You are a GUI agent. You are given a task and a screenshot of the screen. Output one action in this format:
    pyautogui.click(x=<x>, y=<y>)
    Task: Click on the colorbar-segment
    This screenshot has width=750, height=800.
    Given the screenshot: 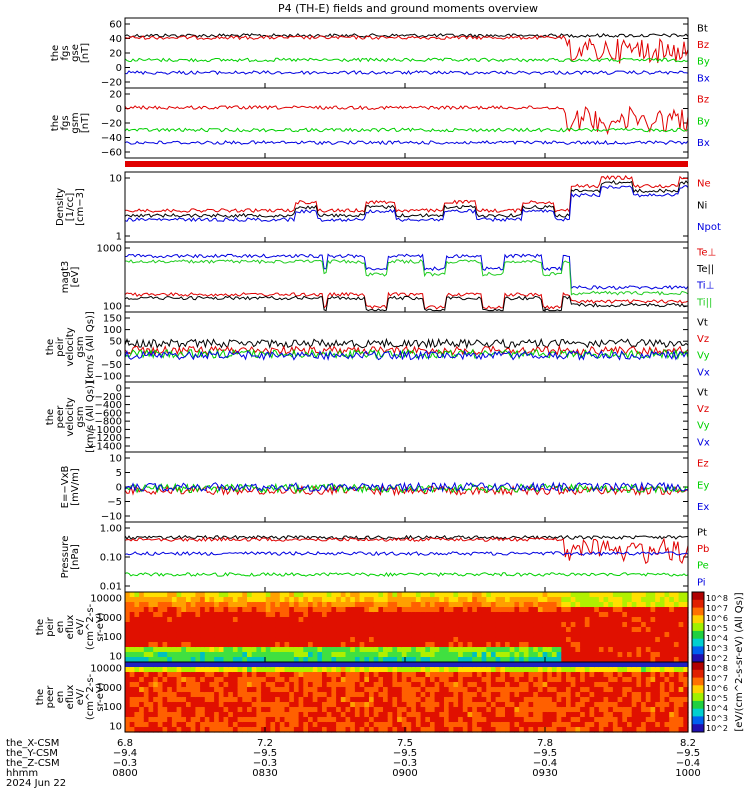 What is the action you would take?
    pyautogui.click(x=698, y=604)
    